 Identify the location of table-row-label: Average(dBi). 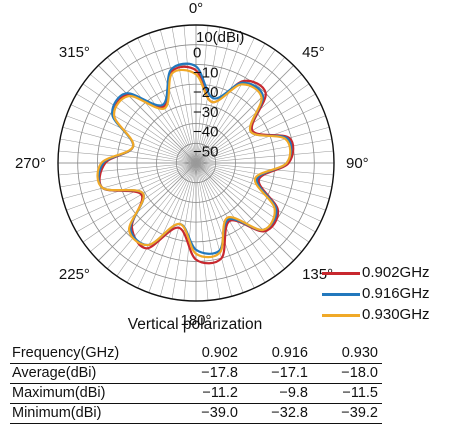
(91, 373).